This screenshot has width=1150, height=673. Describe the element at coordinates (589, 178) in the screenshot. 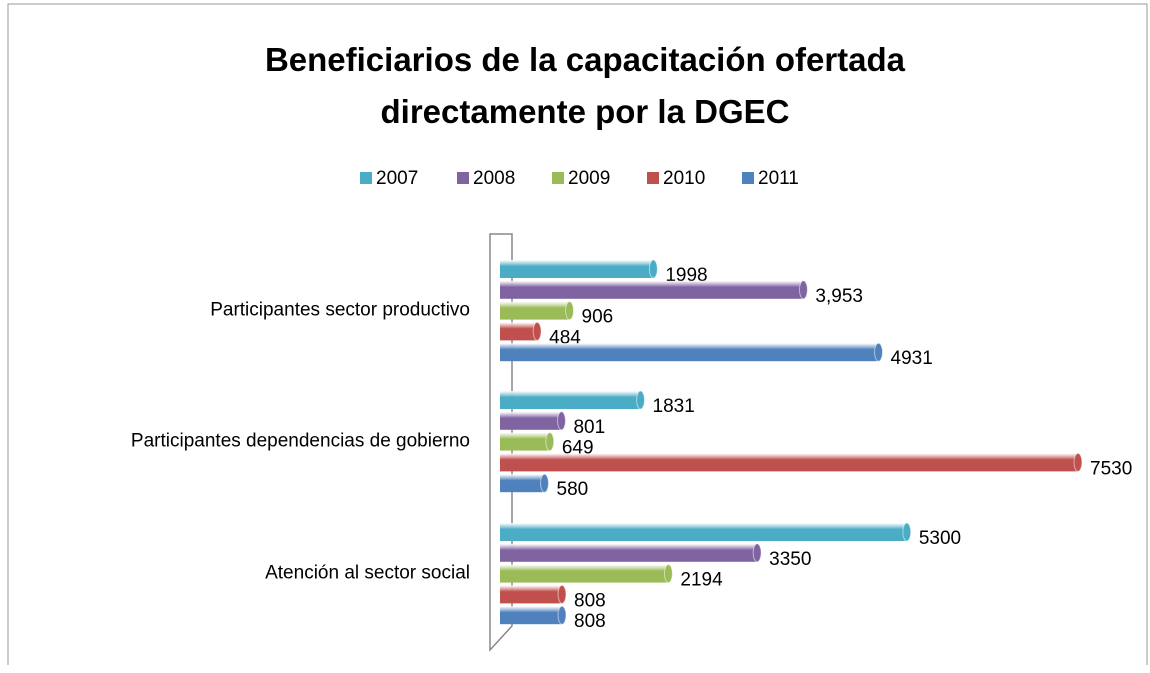

I see `legend-label: 2009` at that location.